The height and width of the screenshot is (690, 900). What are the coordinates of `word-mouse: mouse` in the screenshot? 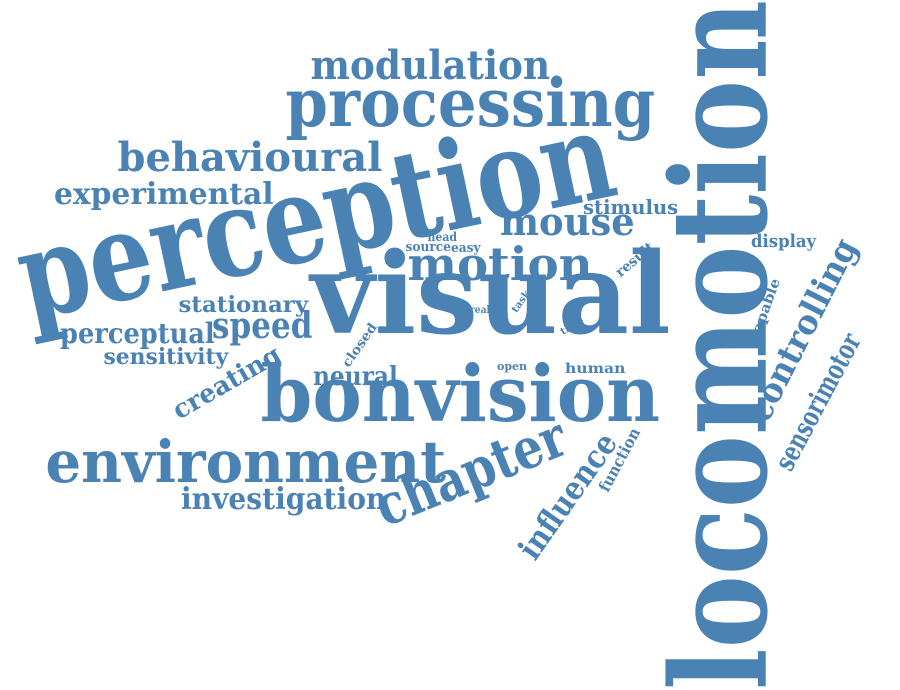 It's located at (567, 221).